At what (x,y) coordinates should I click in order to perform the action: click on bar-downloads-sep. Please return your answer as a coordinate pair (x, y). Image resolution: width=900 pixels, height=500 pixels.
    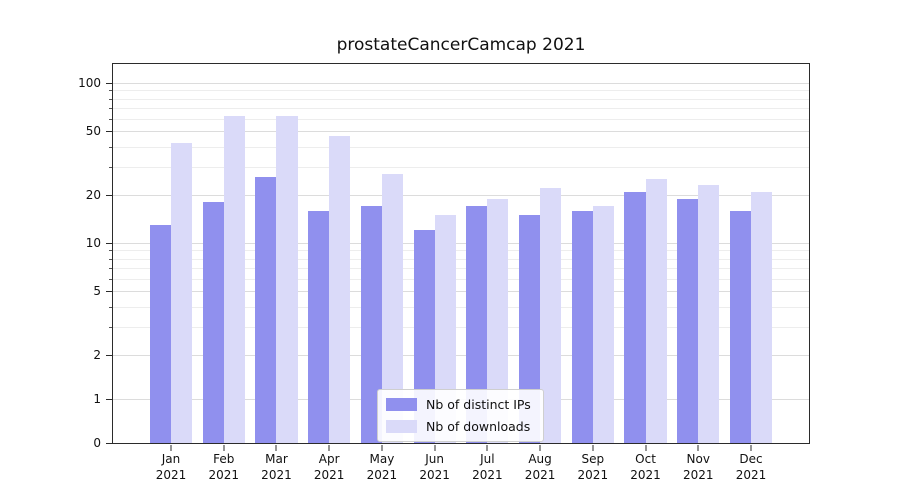
    Looking at the image, I should click on (603, 324).